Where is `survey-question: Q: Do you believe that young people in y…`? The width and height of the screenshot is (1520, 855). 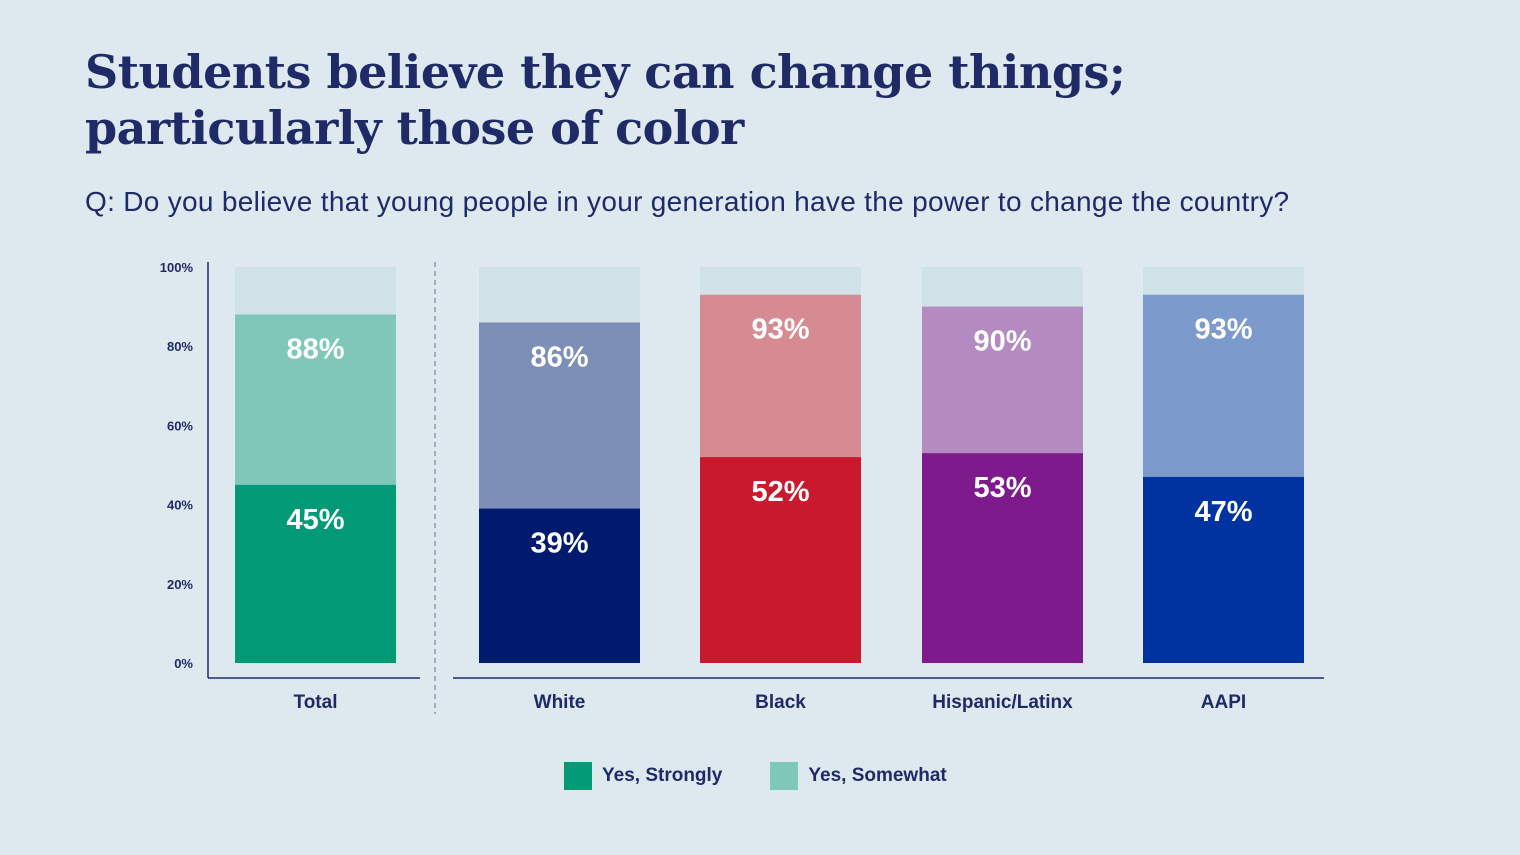 survey-question: Q: Do you believe that young people in y… is located at coordinates (687, 201).